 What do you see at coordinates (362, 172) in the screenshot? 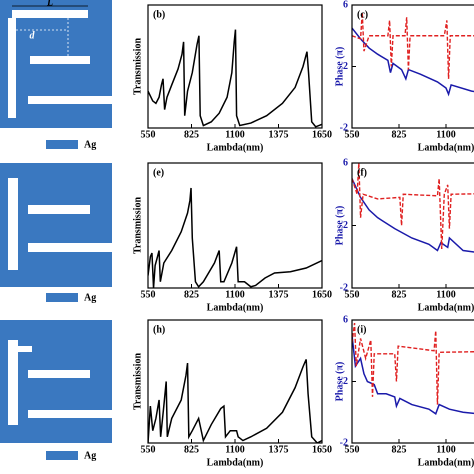
I see `panel-label: (f)` at bounding box center [362, 172].